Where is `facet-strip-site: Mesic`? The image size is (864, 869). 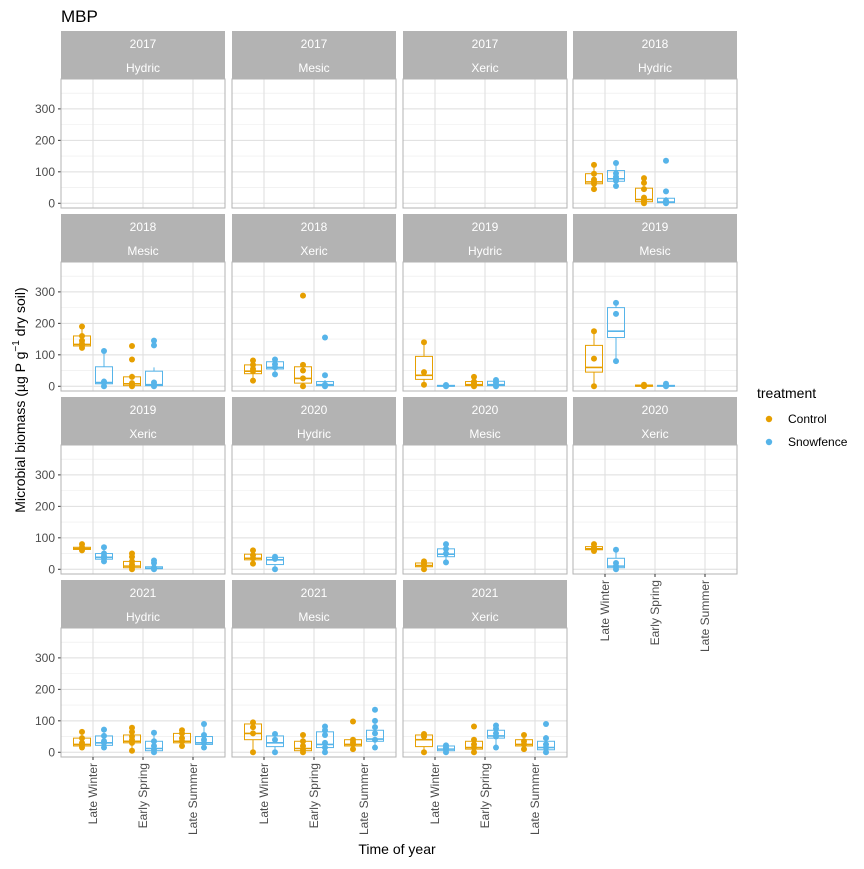
facet-strip-site: Mesic is located at coordinates (654, 251).